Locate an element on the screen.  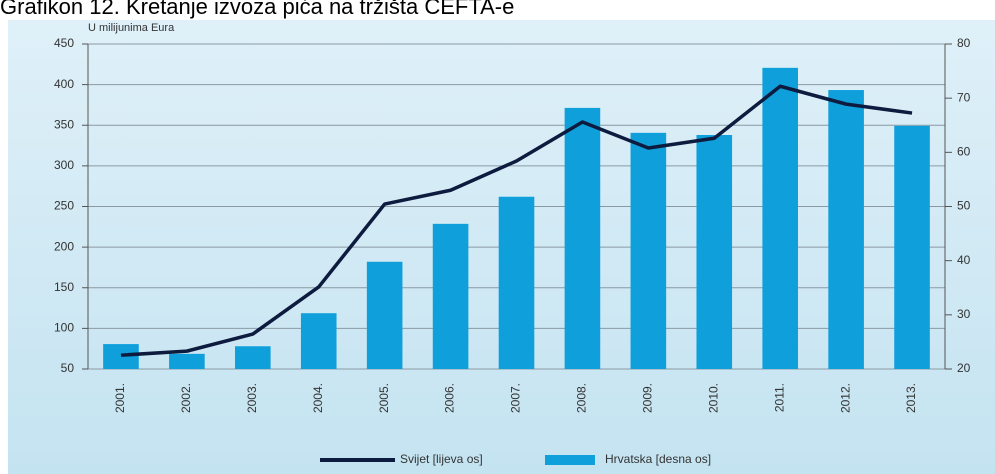
y2-tick-label: 50 is located at coordinates (964, 206).